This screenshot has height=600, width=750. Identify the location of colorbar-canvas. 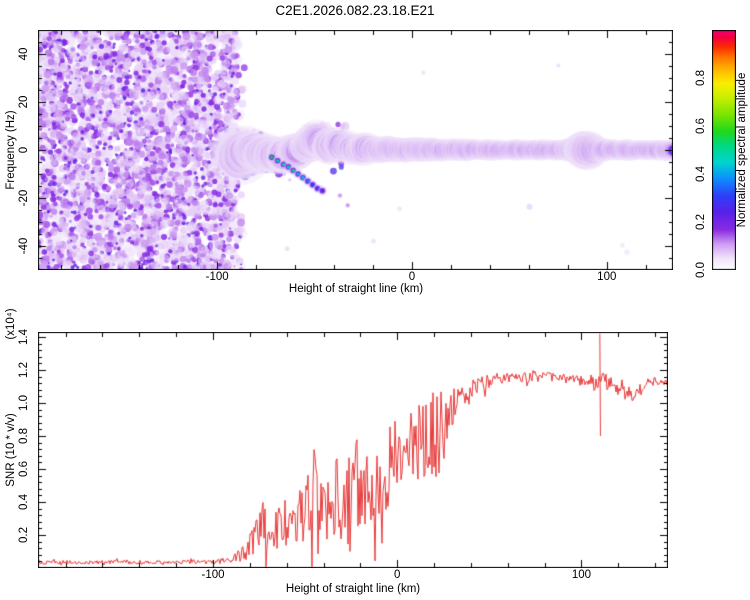
(724, 150).